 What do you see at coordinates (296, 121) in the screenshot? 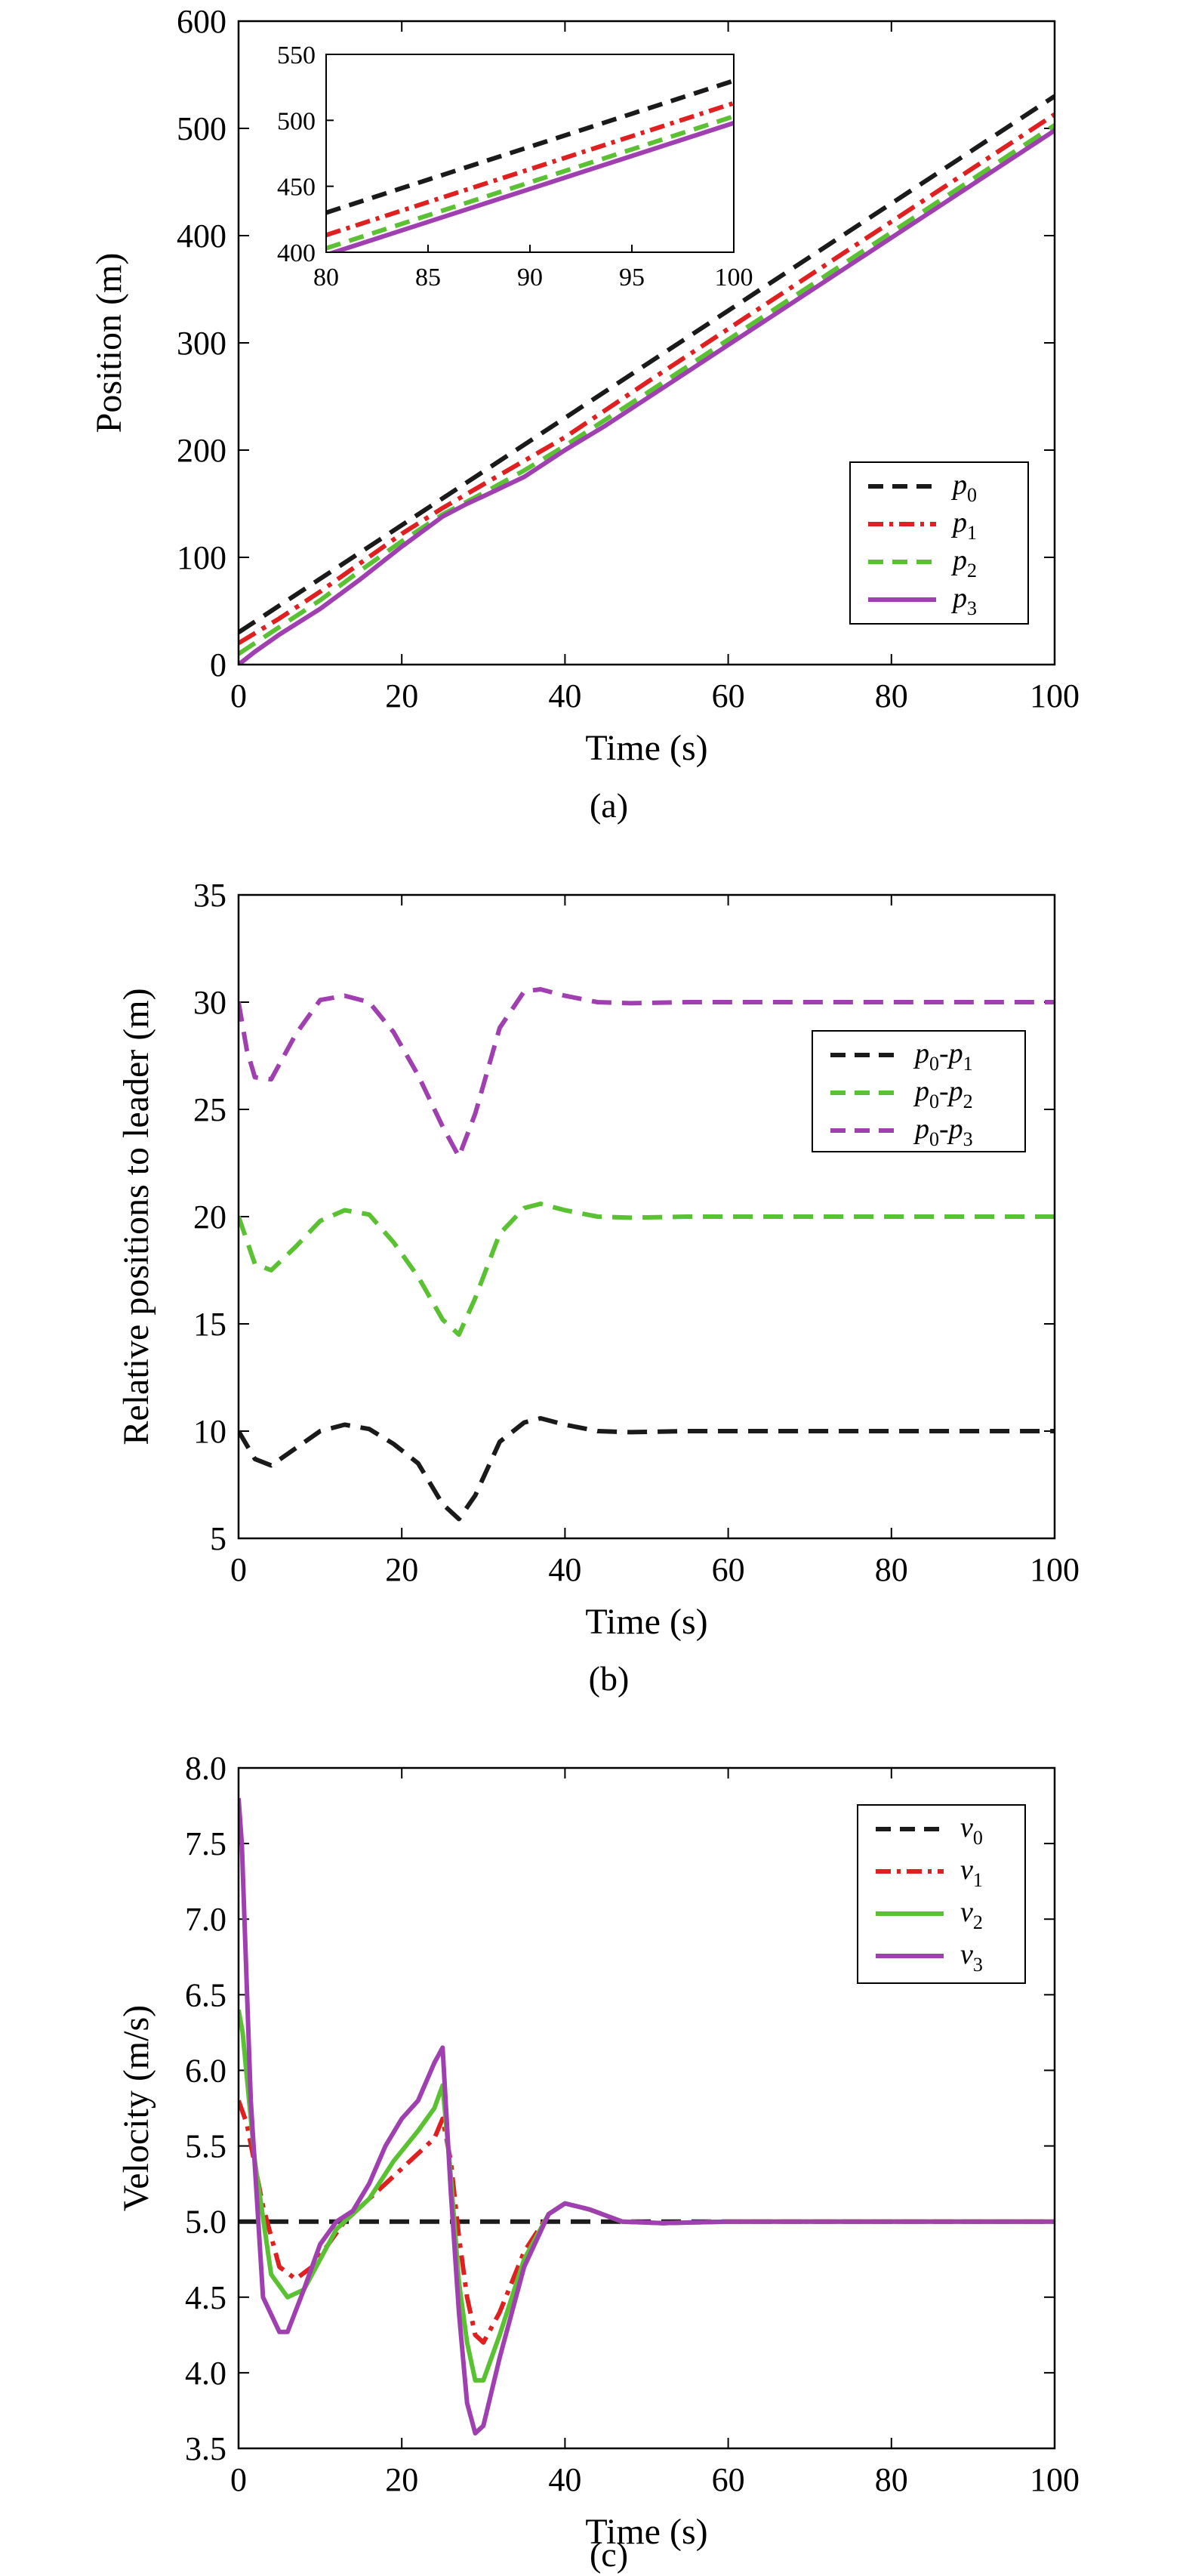
I see `inset-y-tick-label: 500` at bounding box center [296, 121].